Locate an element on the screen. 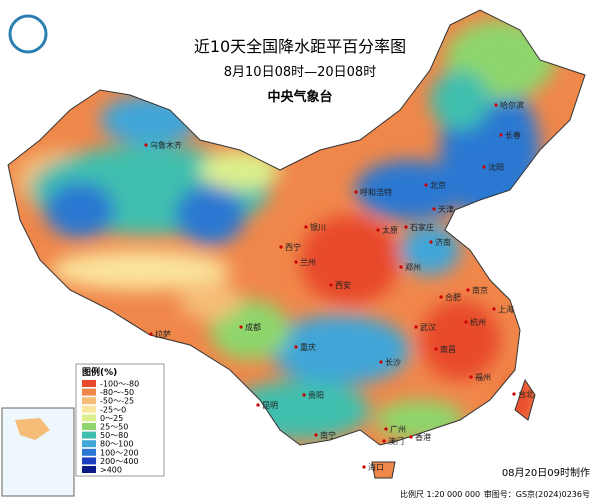 This screenshot has width=596, height=504. city-label: 兰州 is located at coordinates (308, 262).